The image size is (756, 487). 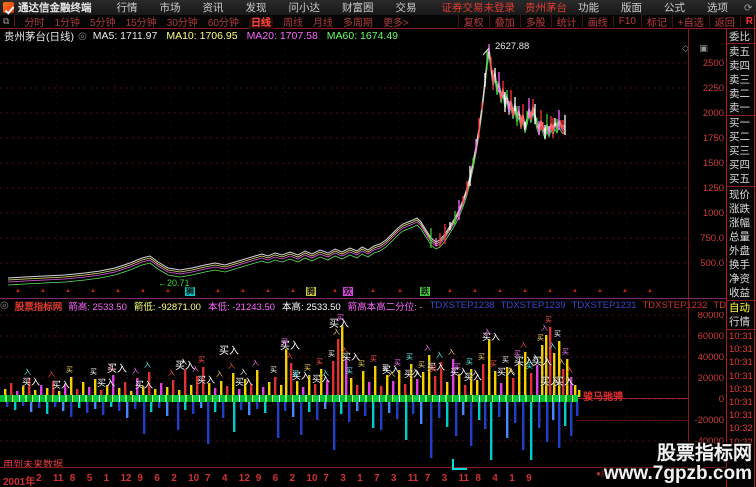 What do you see at coordinates (739, 137) in the screenshot?
I see `quote-row-买二: 买二` at bounding box center [739, 137].